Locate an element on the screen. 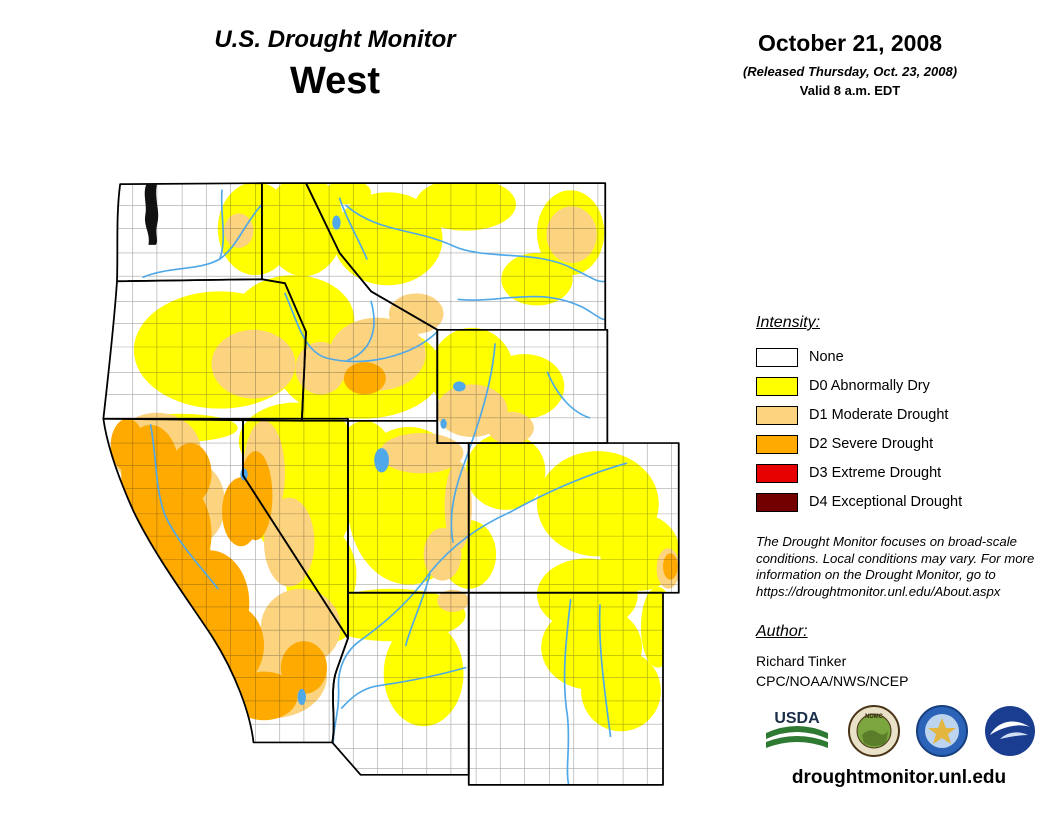  valid-time: Valid 8 a.m. EDT is located at coordinates (850, 90).